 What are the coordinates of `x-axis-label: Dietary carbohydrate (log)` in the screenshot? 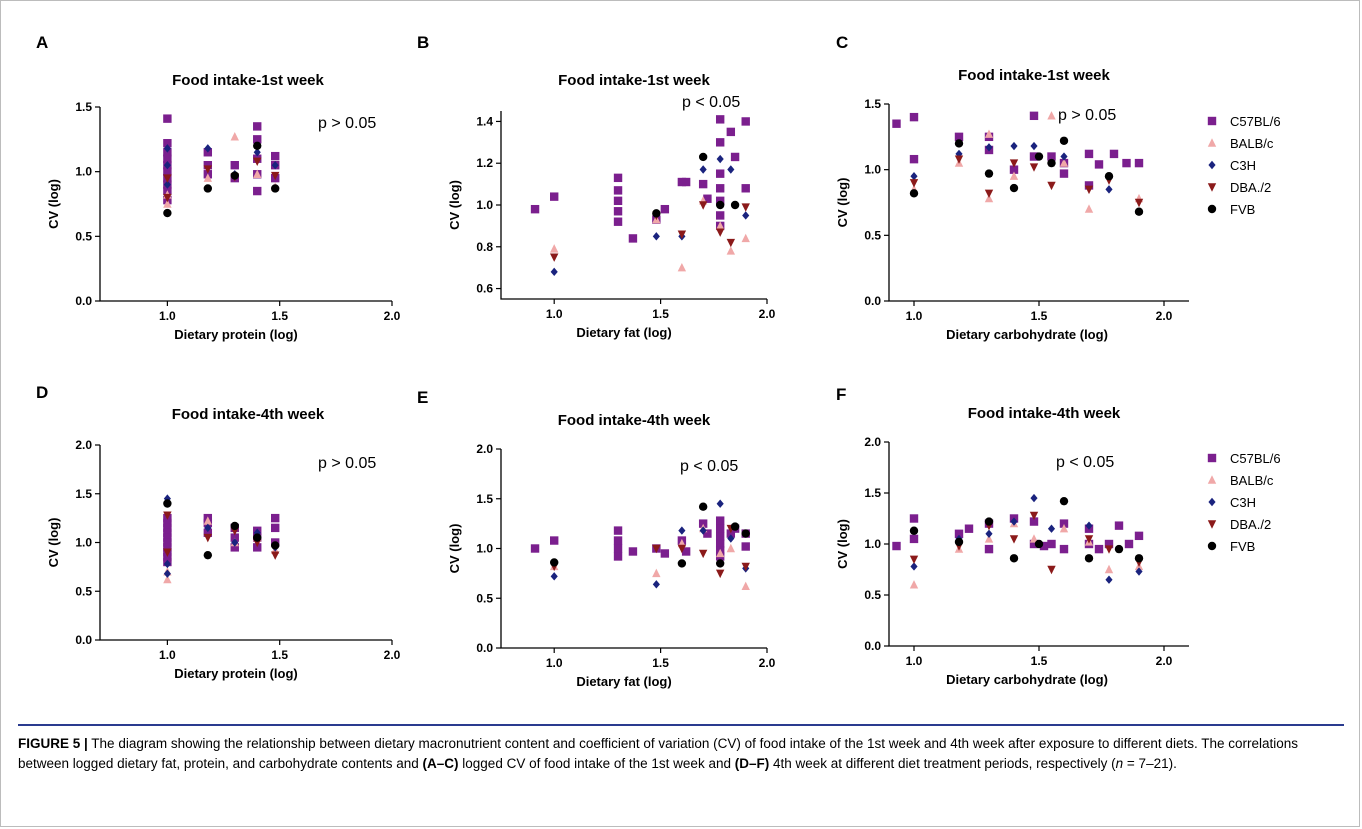 It's located at (1027, 334).